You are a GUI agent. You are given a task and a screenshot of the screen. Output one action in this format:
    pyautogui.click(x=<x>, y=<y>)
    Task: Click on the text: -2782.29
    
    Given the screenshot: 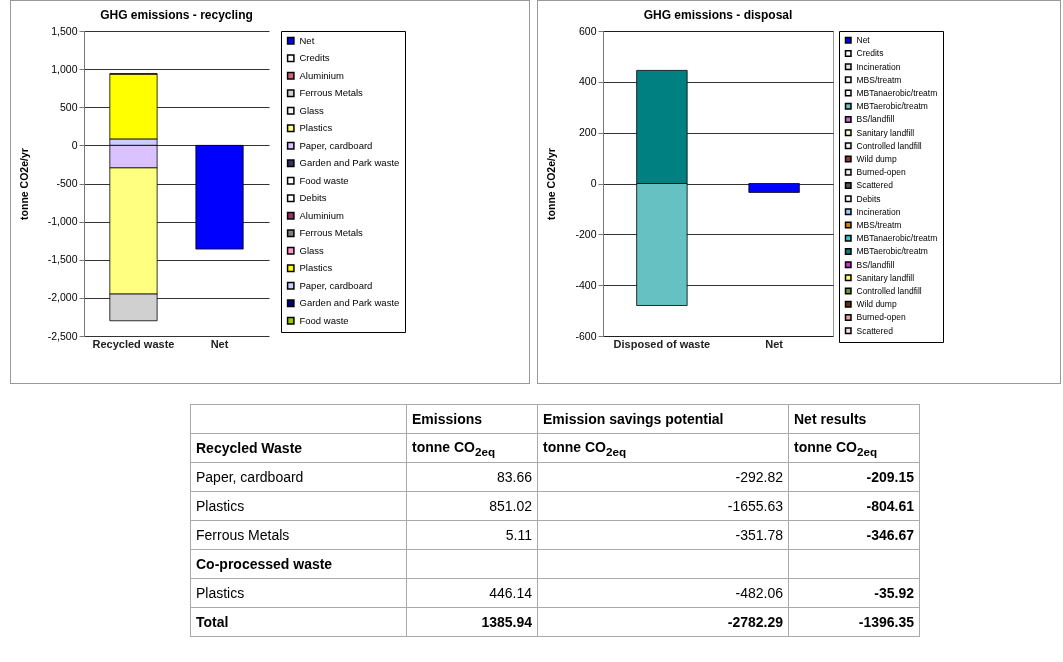 What is the action you would take?
    pyautogui.click(x=755, y=622)
    